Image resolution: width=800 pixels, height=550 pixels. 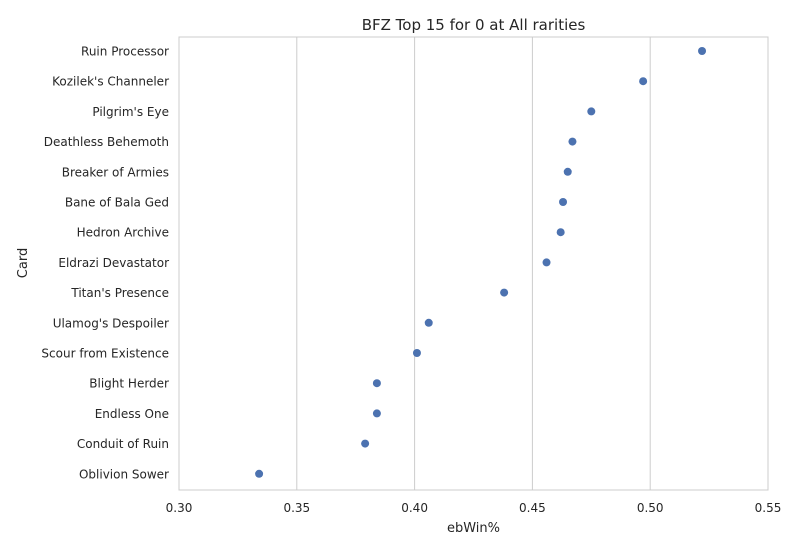 What do you see at coordinates (115, 172) in the screenshot?
I see `y-tick-label: Breaker of Armies` at bounding box center [115, 172].